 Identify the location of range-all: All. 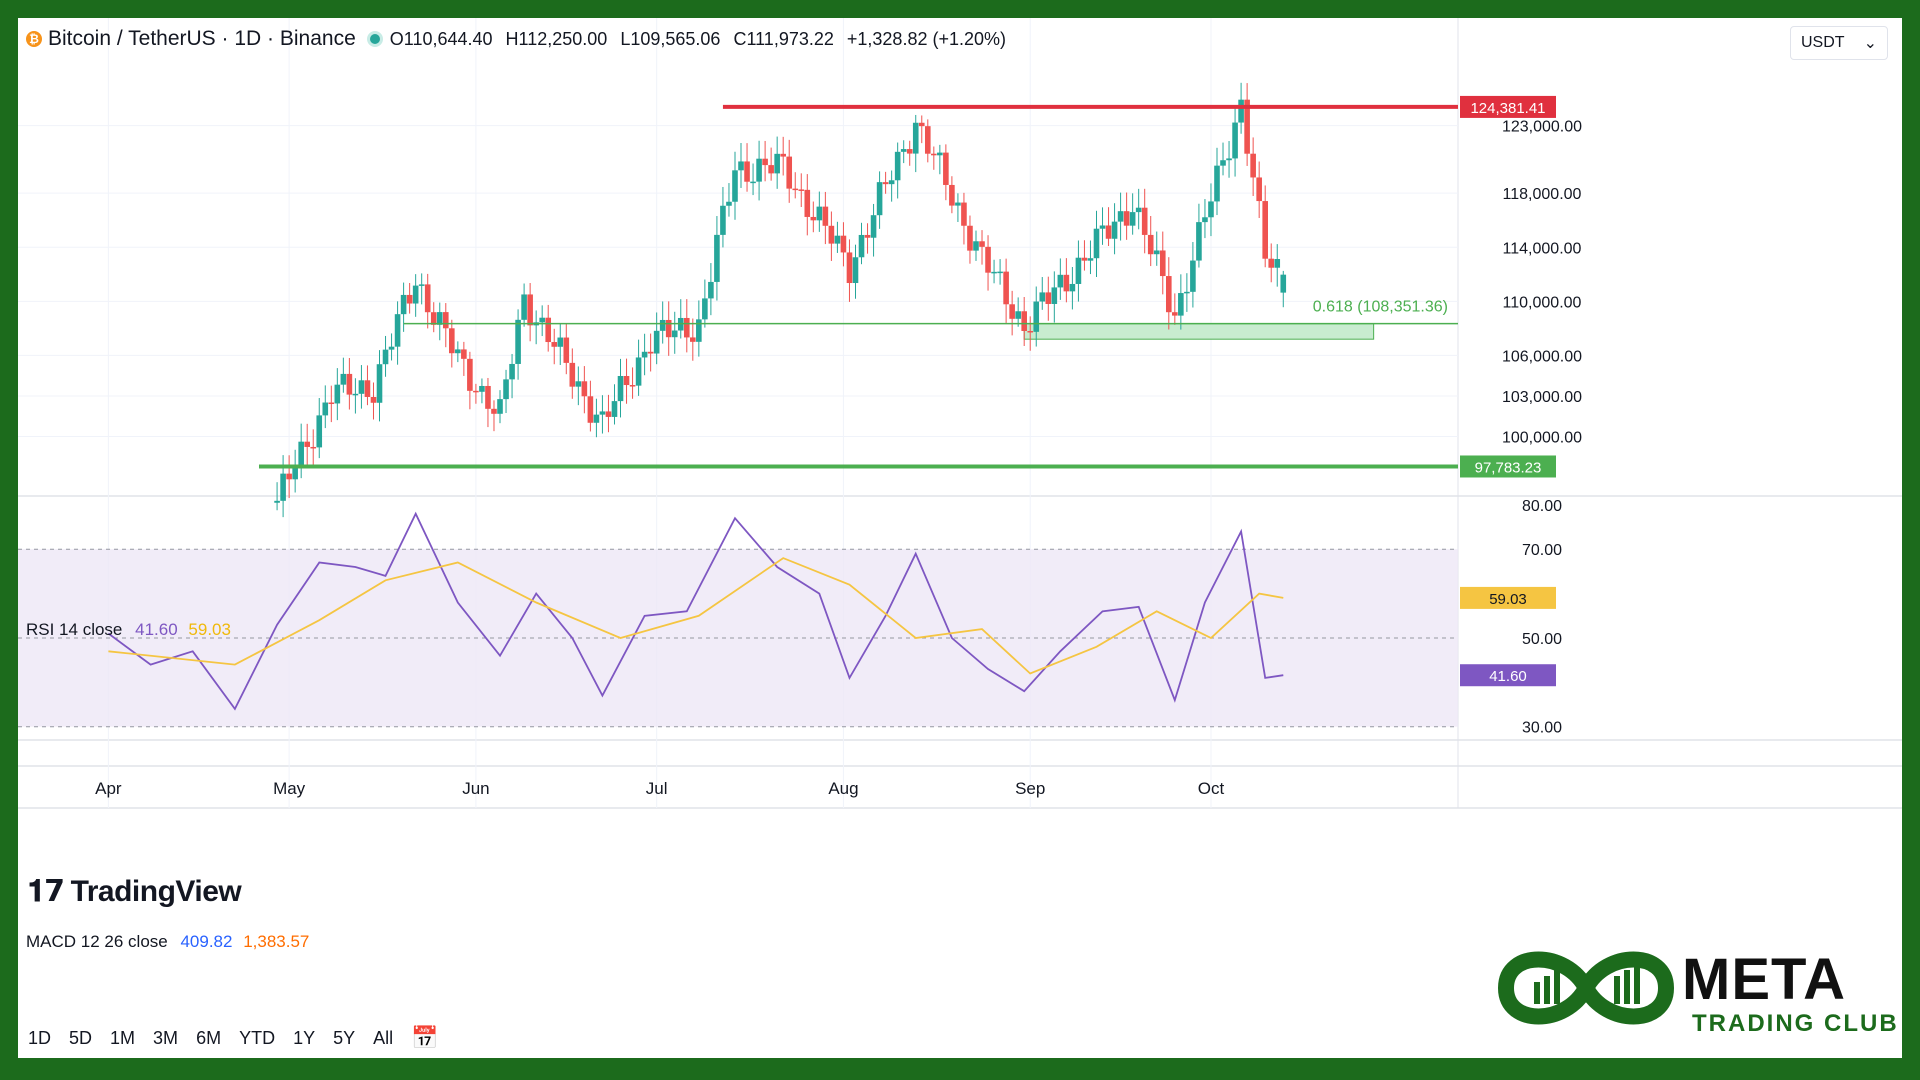
(383, 1037).